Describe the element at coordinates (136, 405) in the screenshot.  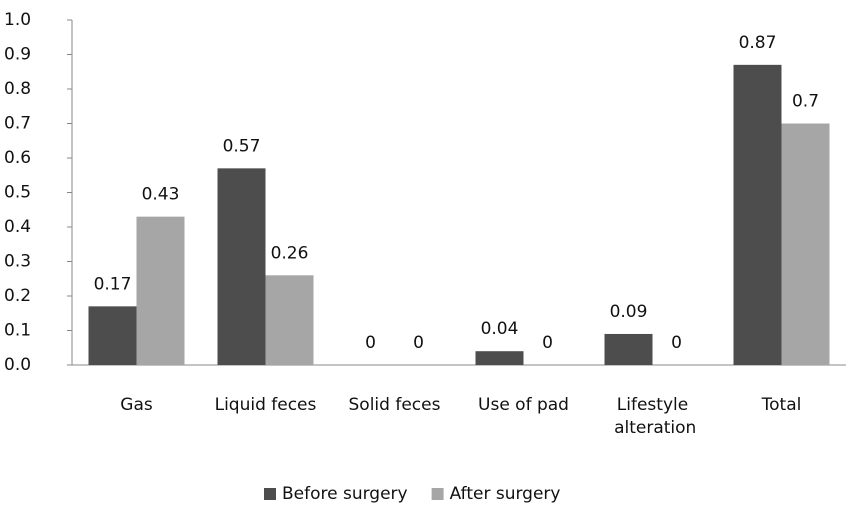
I see `x-tick-label: Gas` at that location.